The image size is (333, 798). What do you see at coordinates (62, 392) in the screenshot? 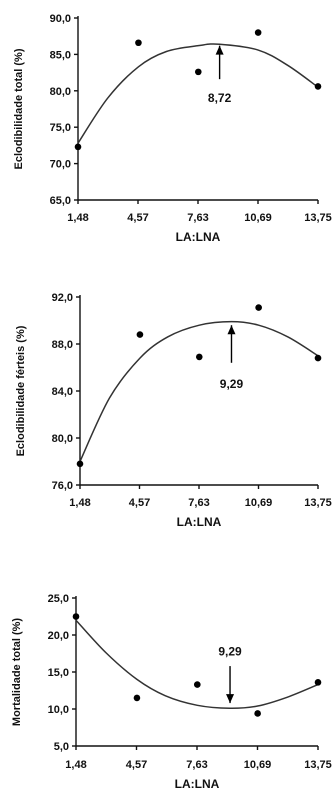
I see `y-tick-label: 84,0` at bounding box center [62, 392].